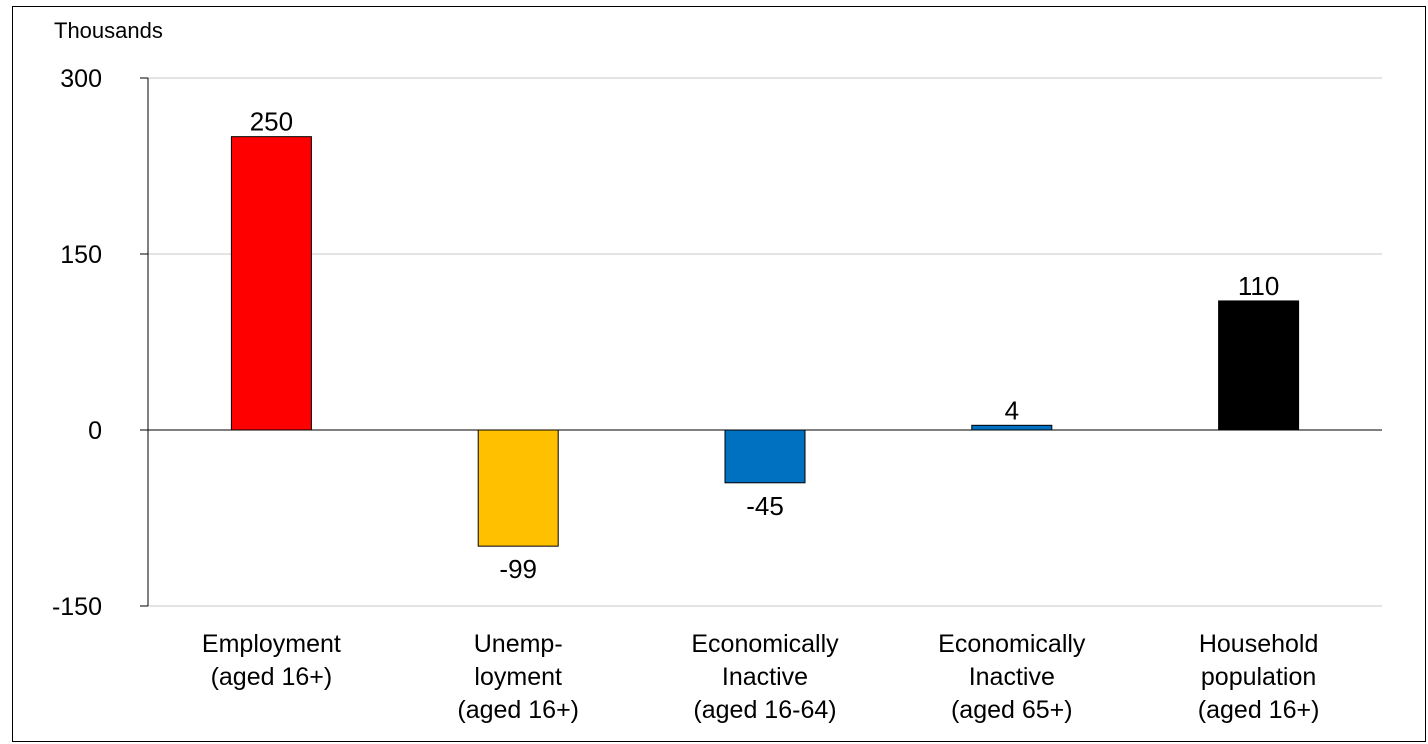  What do you see at coordinates (271, 644) in the screenshot?
I see `category-label: Employment` at bounding box center [271, 644].